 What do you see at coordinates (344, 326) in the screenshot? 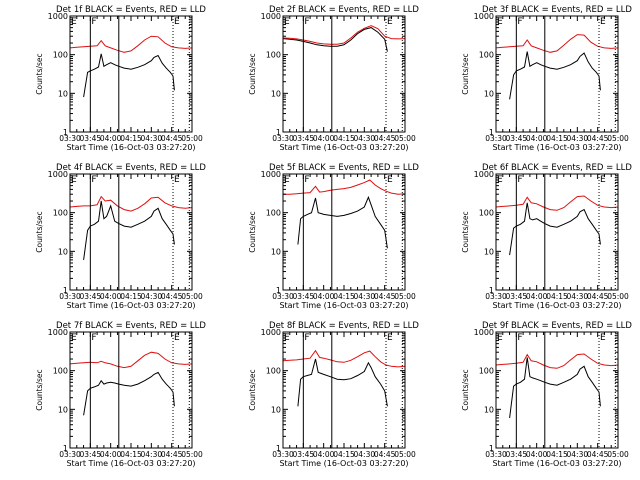
I see `chart-title: Det 8f BLACK = Events, RED = LLD` at bounding box center [344, 326].